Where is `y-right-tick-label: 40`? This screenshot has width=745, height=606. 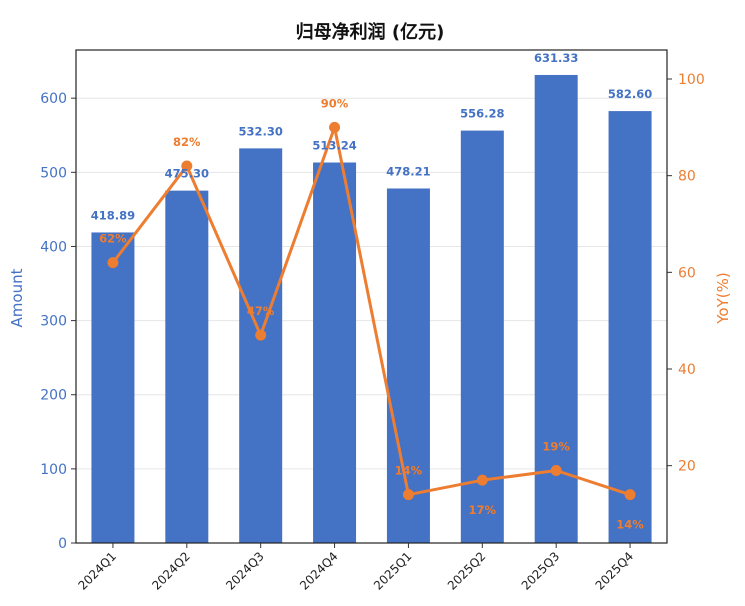 y-right-tick-label: 40 is located at coordinates (687, 370).